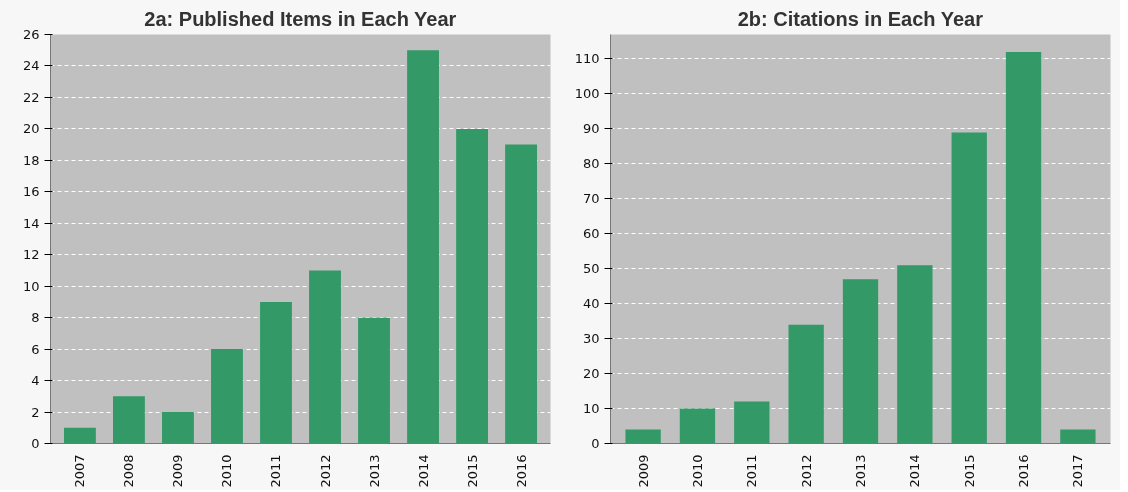 Image resolution: width=1128 pixels, height=492 pixels. I want to click on y-tick-label: 6, so click(35, 349).